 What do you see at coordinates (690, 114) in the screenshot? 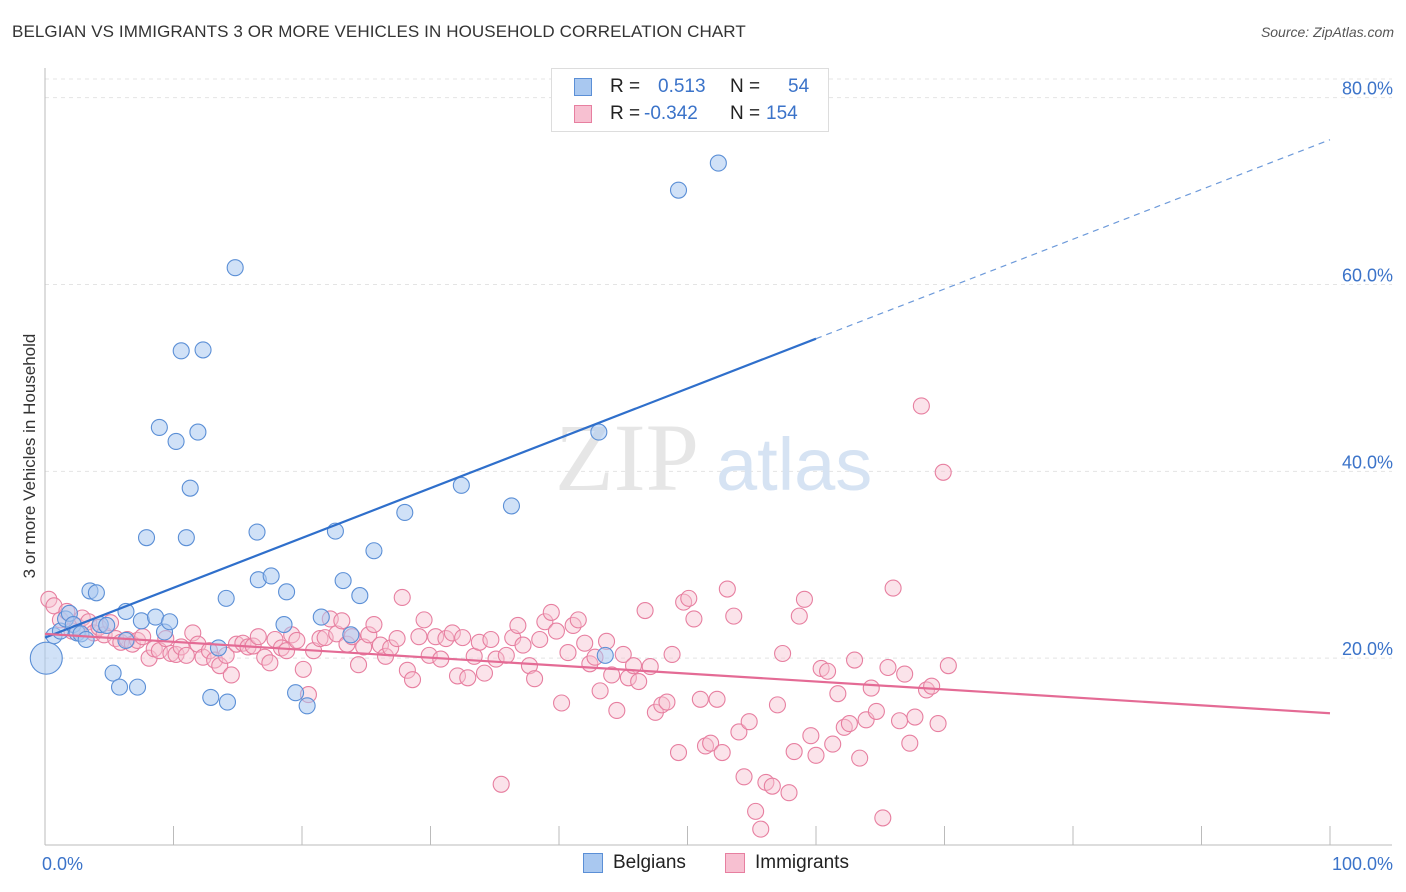
I see `legend-row-immigrants: R = -0.342 N = 154` at bounding box center [690, 114].